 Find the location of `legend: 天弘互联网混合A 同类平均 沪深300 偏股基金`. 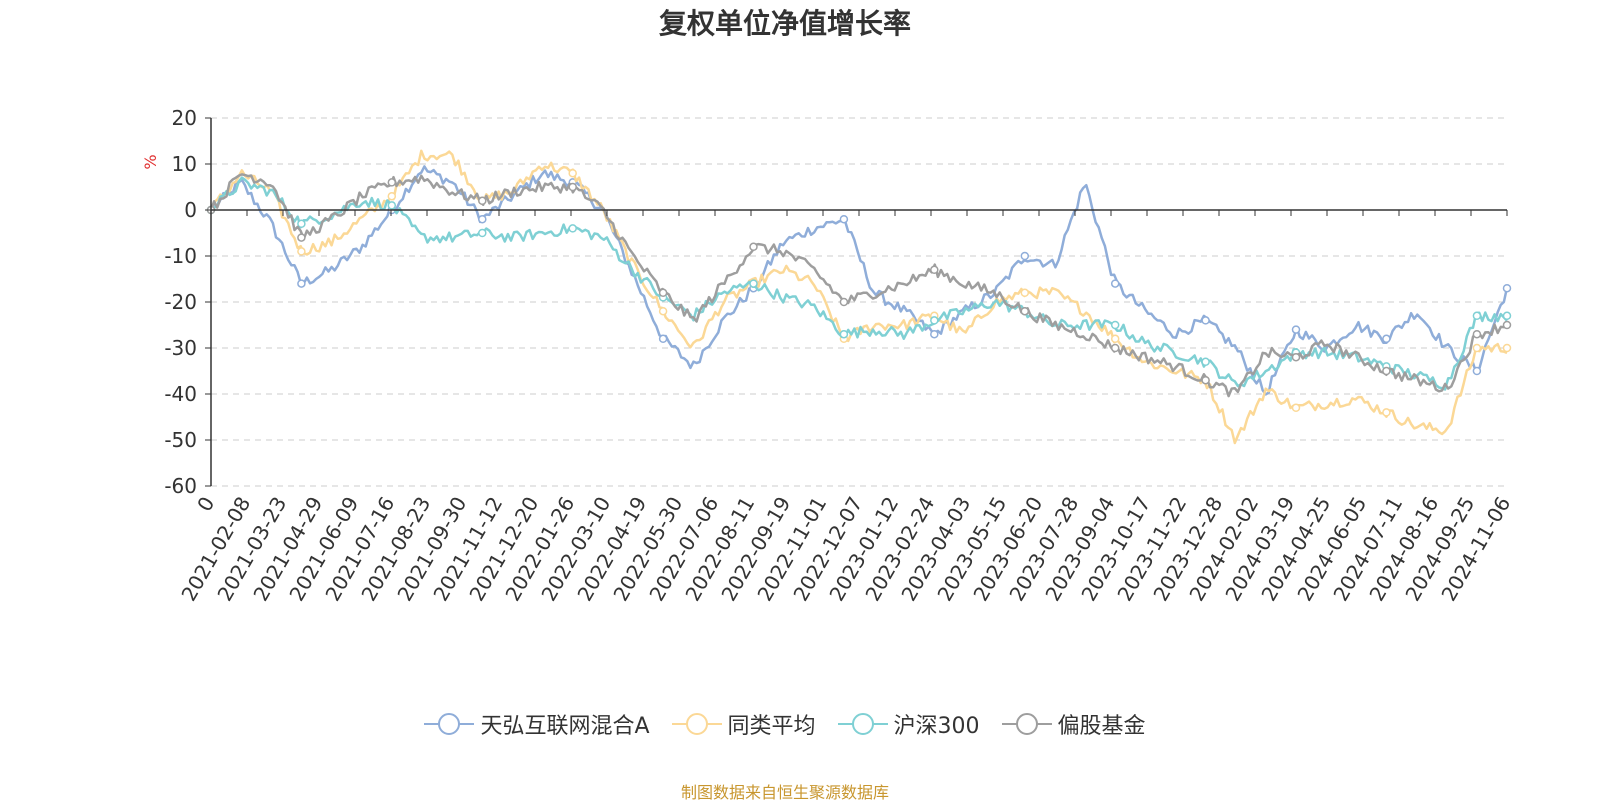

legend: 天弘互联网混合A 同类平均 沪深300 偏股基金 is located at coordinates (785, 724).